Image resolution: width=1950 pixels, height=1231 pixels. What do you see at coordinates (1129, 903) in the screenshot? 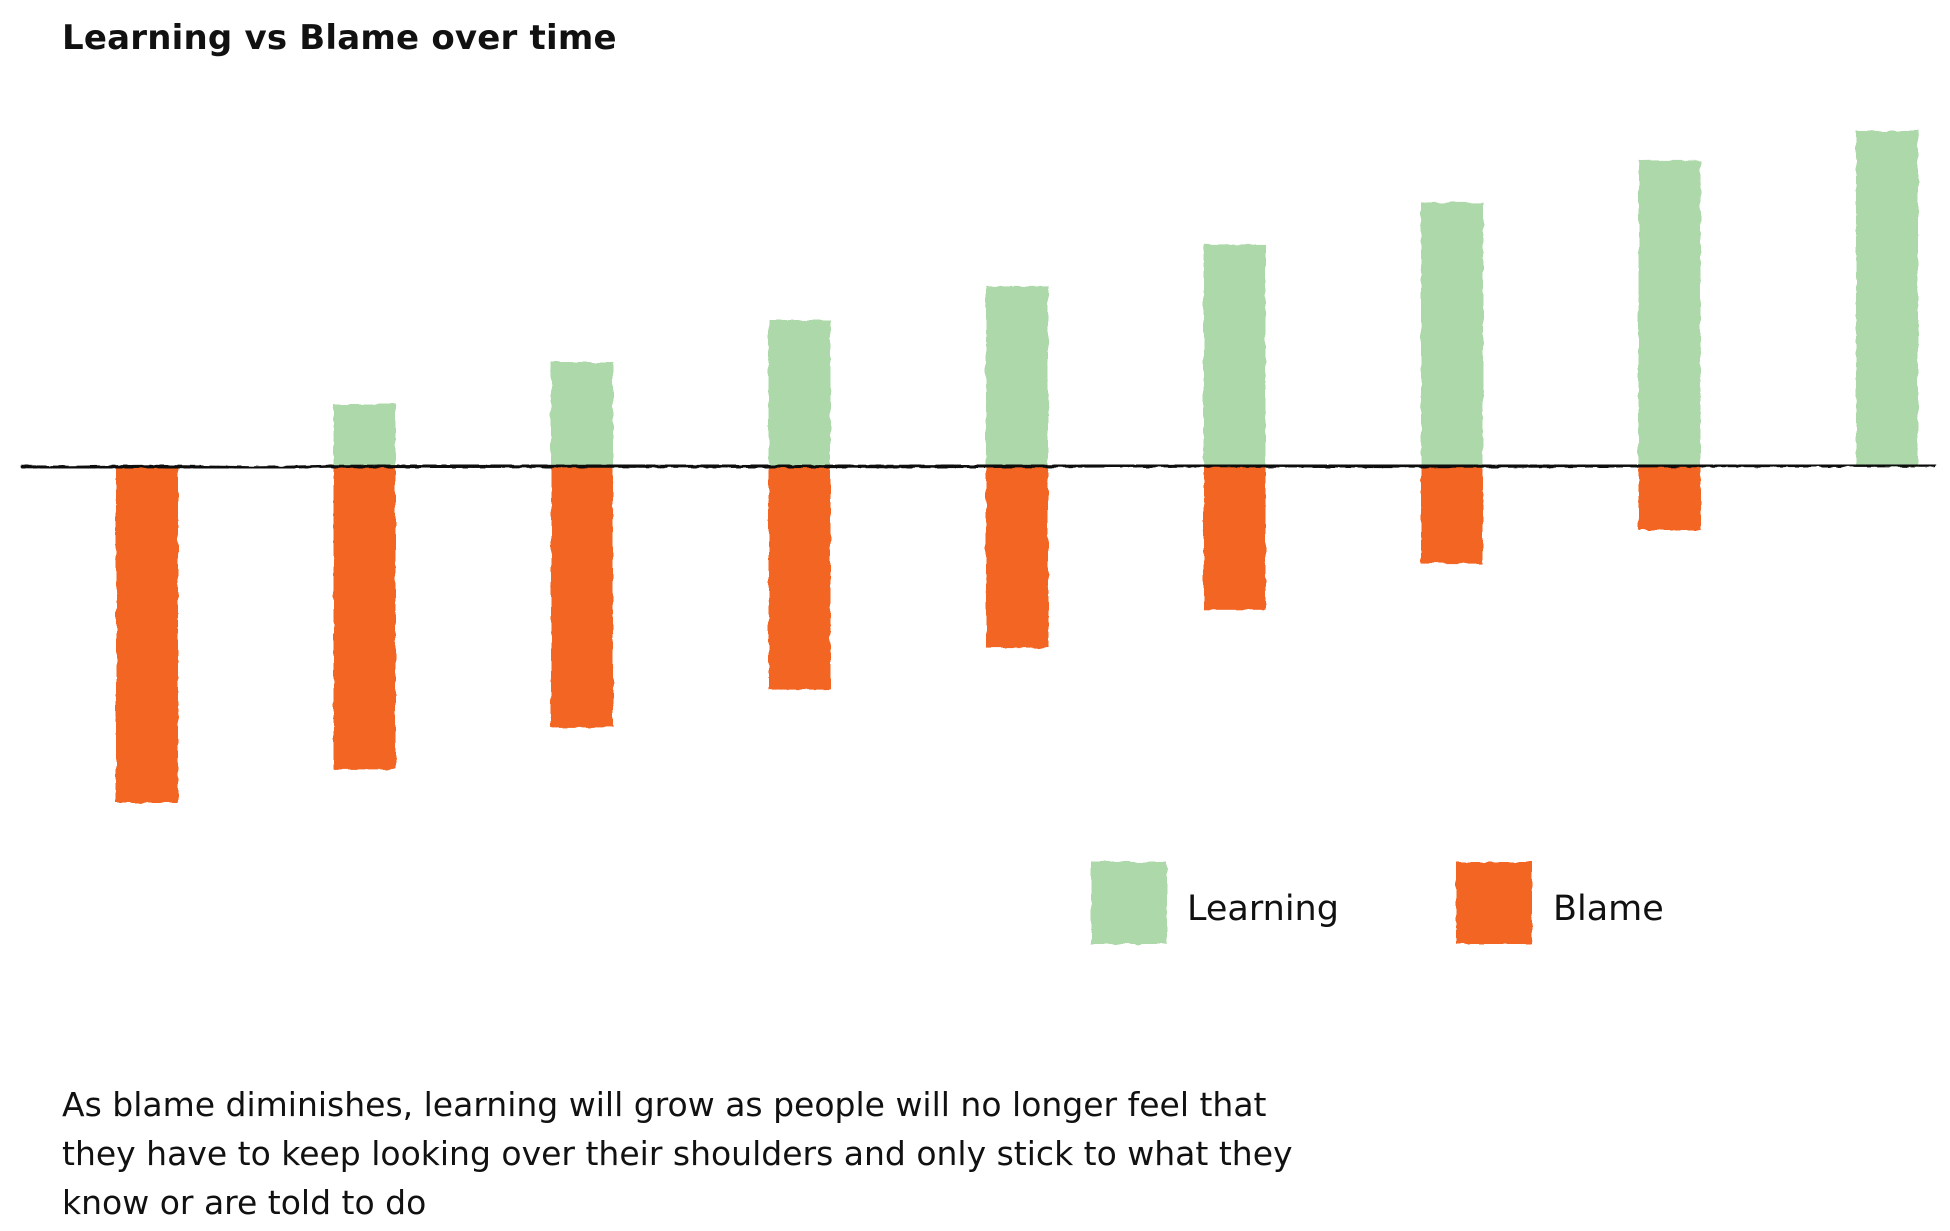
I see `legend-swatch-learning` at bounding box center [1129, 903].